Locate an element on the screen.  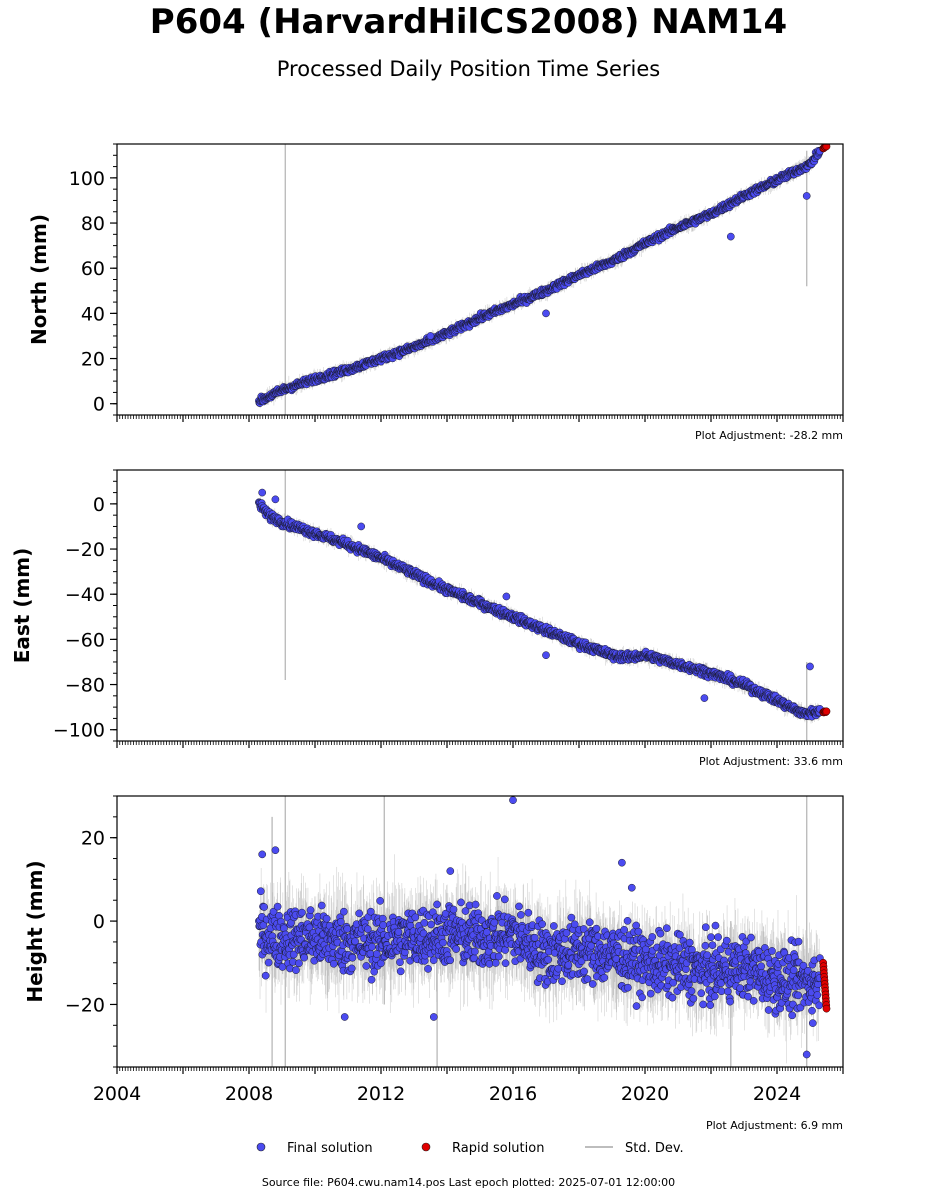
std-dev-bars is located at coordinates (539, 605).